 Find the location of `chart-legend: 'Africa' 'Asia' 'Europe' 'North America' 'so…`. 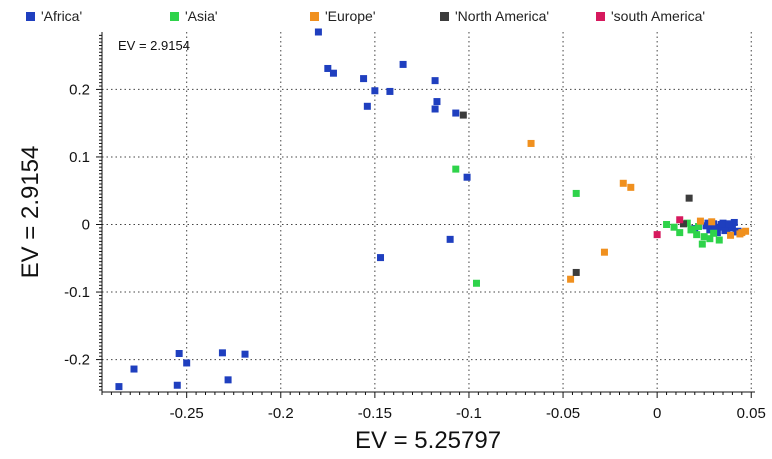

chart-legend: 'Africa' 'Asia' 'Europe' 'North America' 'so… is located at coordinates (386, 19).